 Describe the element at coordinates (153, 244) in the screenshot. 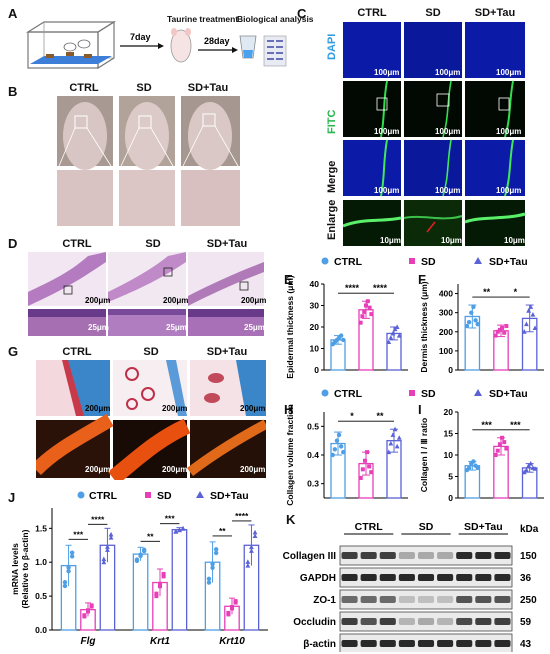

I see `d-group-sd: SD` at that location.